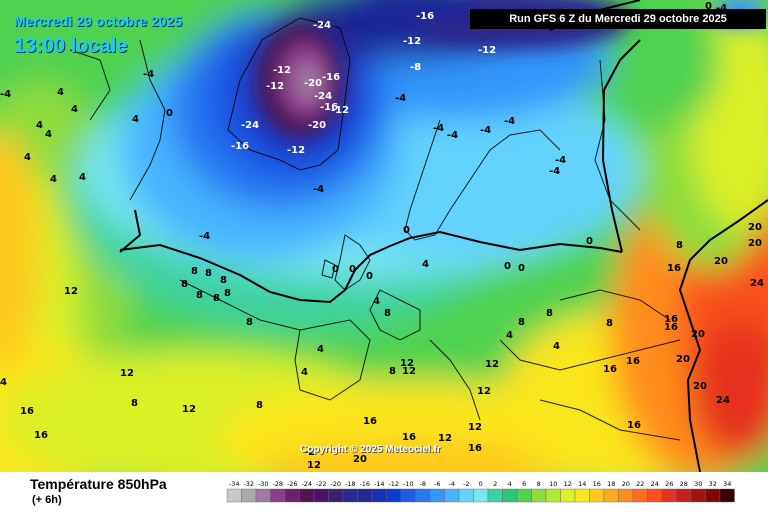 This screenshot has width=768, height=512. Describe the element at coordinates (309, 452) in the screenshot. I see `isotherm-label: -2` at that location.